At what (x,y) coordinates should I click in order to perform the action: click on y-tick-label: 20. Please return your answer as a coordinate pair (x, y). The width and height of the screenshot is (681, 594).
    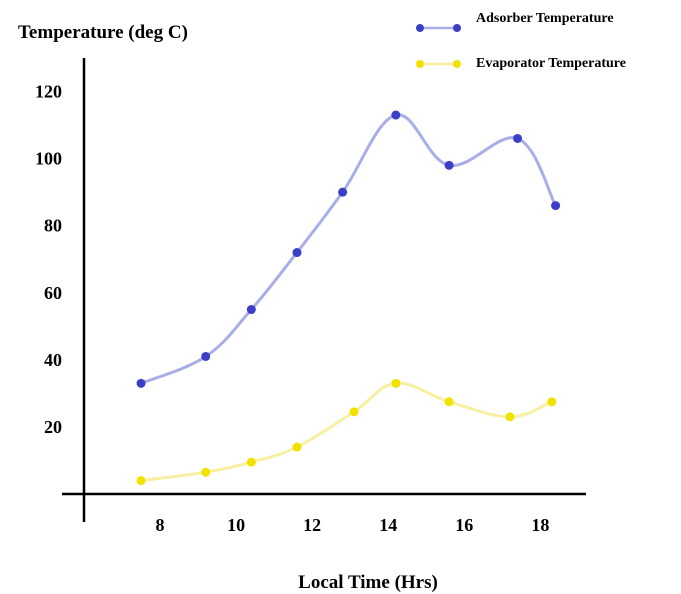
    Looking at the image, I should click on (53, 427).